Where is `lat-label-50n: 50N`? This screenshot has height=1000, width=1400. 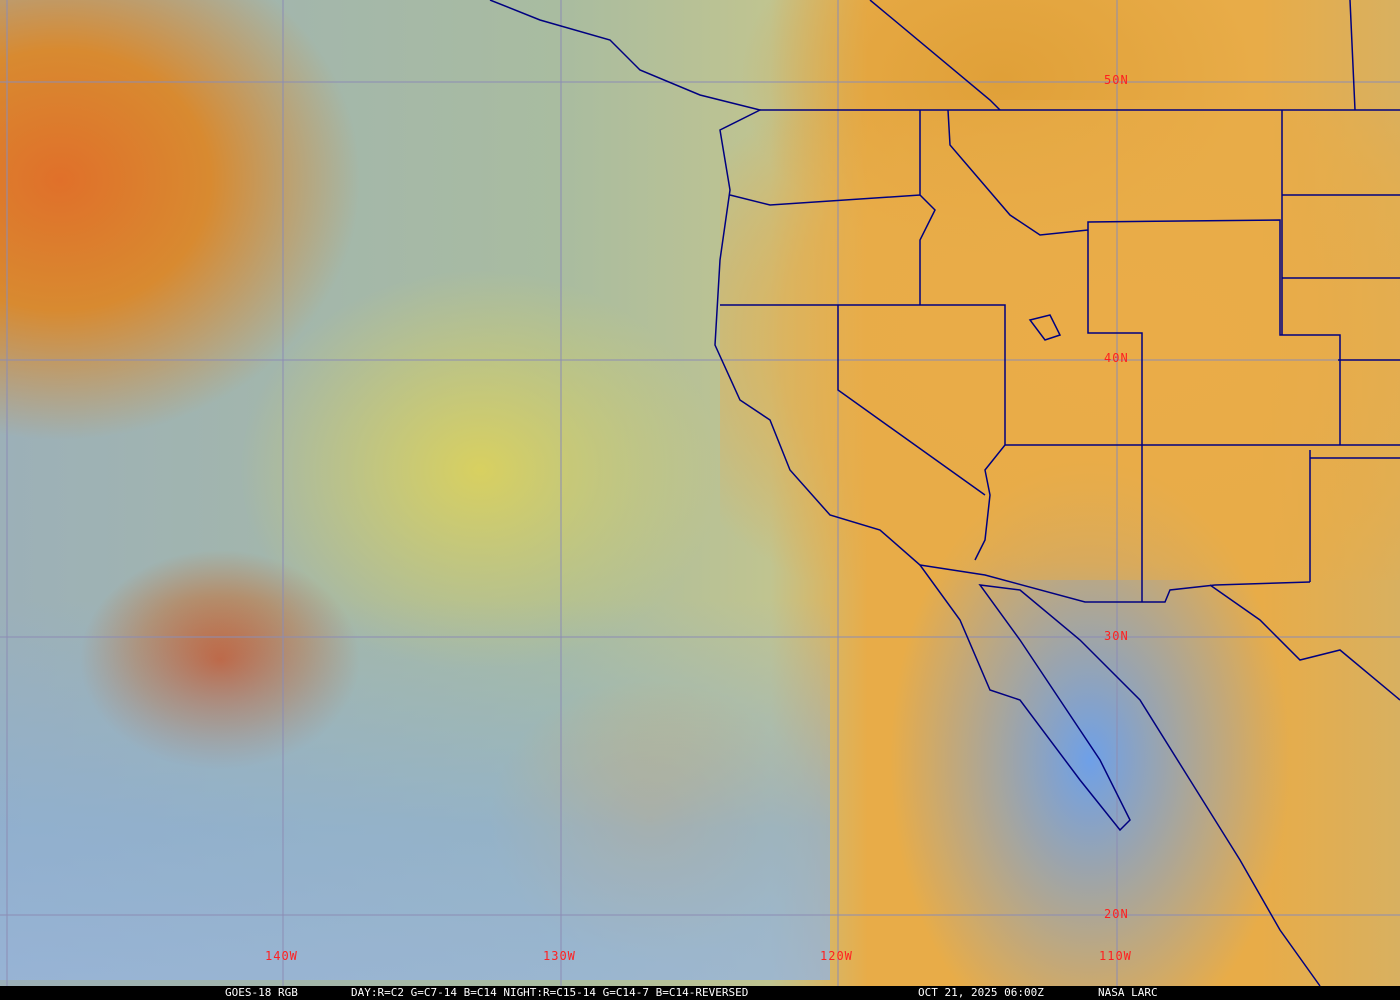
lat-label-50n: 50N is located at coordinates (1116, 80).